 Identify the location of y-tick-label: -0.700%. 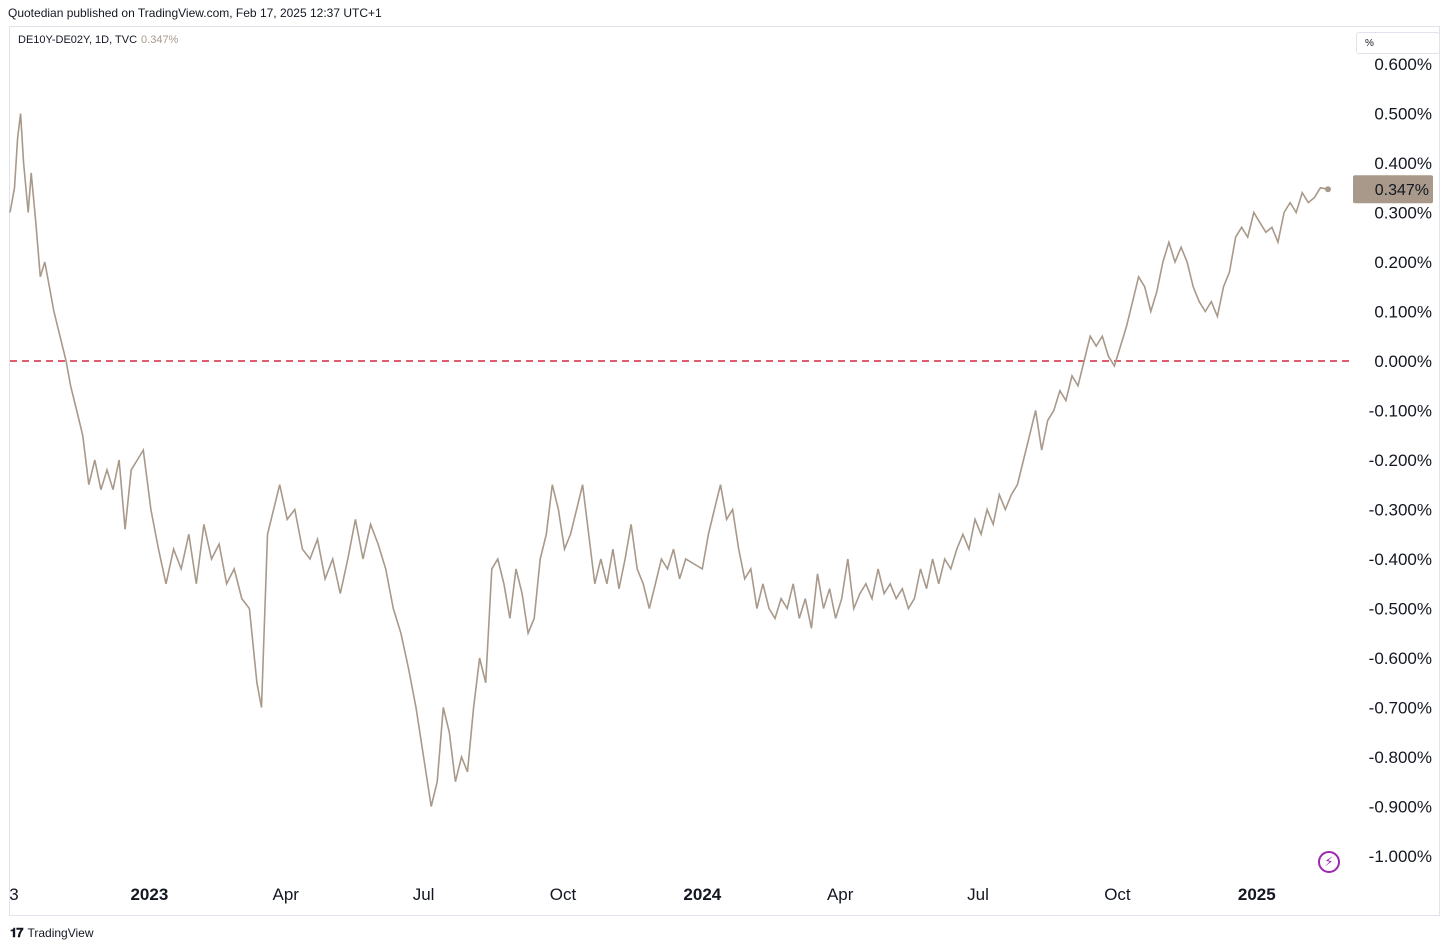
(1400, 708).